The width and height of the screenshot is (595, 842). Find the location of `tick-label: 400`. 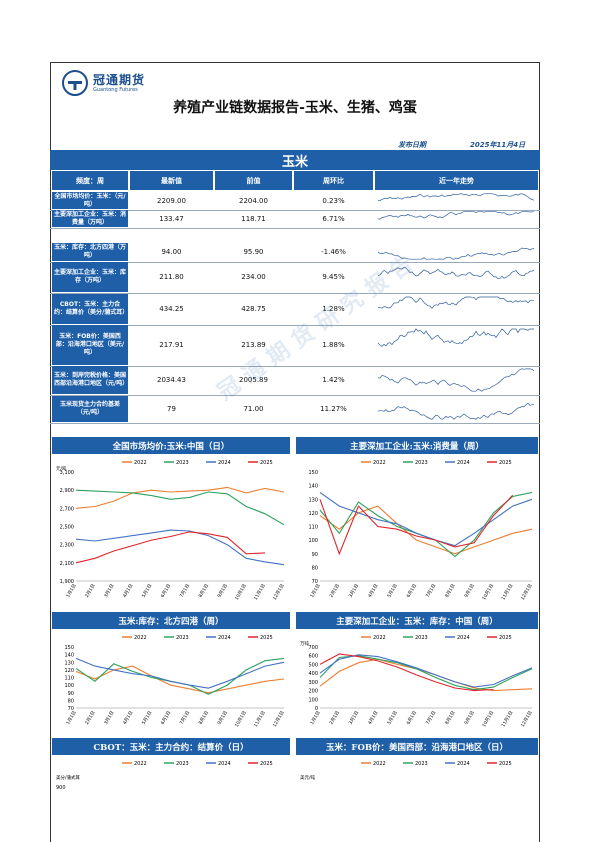

tick-label: 400 is located at coordinates (313, 674).